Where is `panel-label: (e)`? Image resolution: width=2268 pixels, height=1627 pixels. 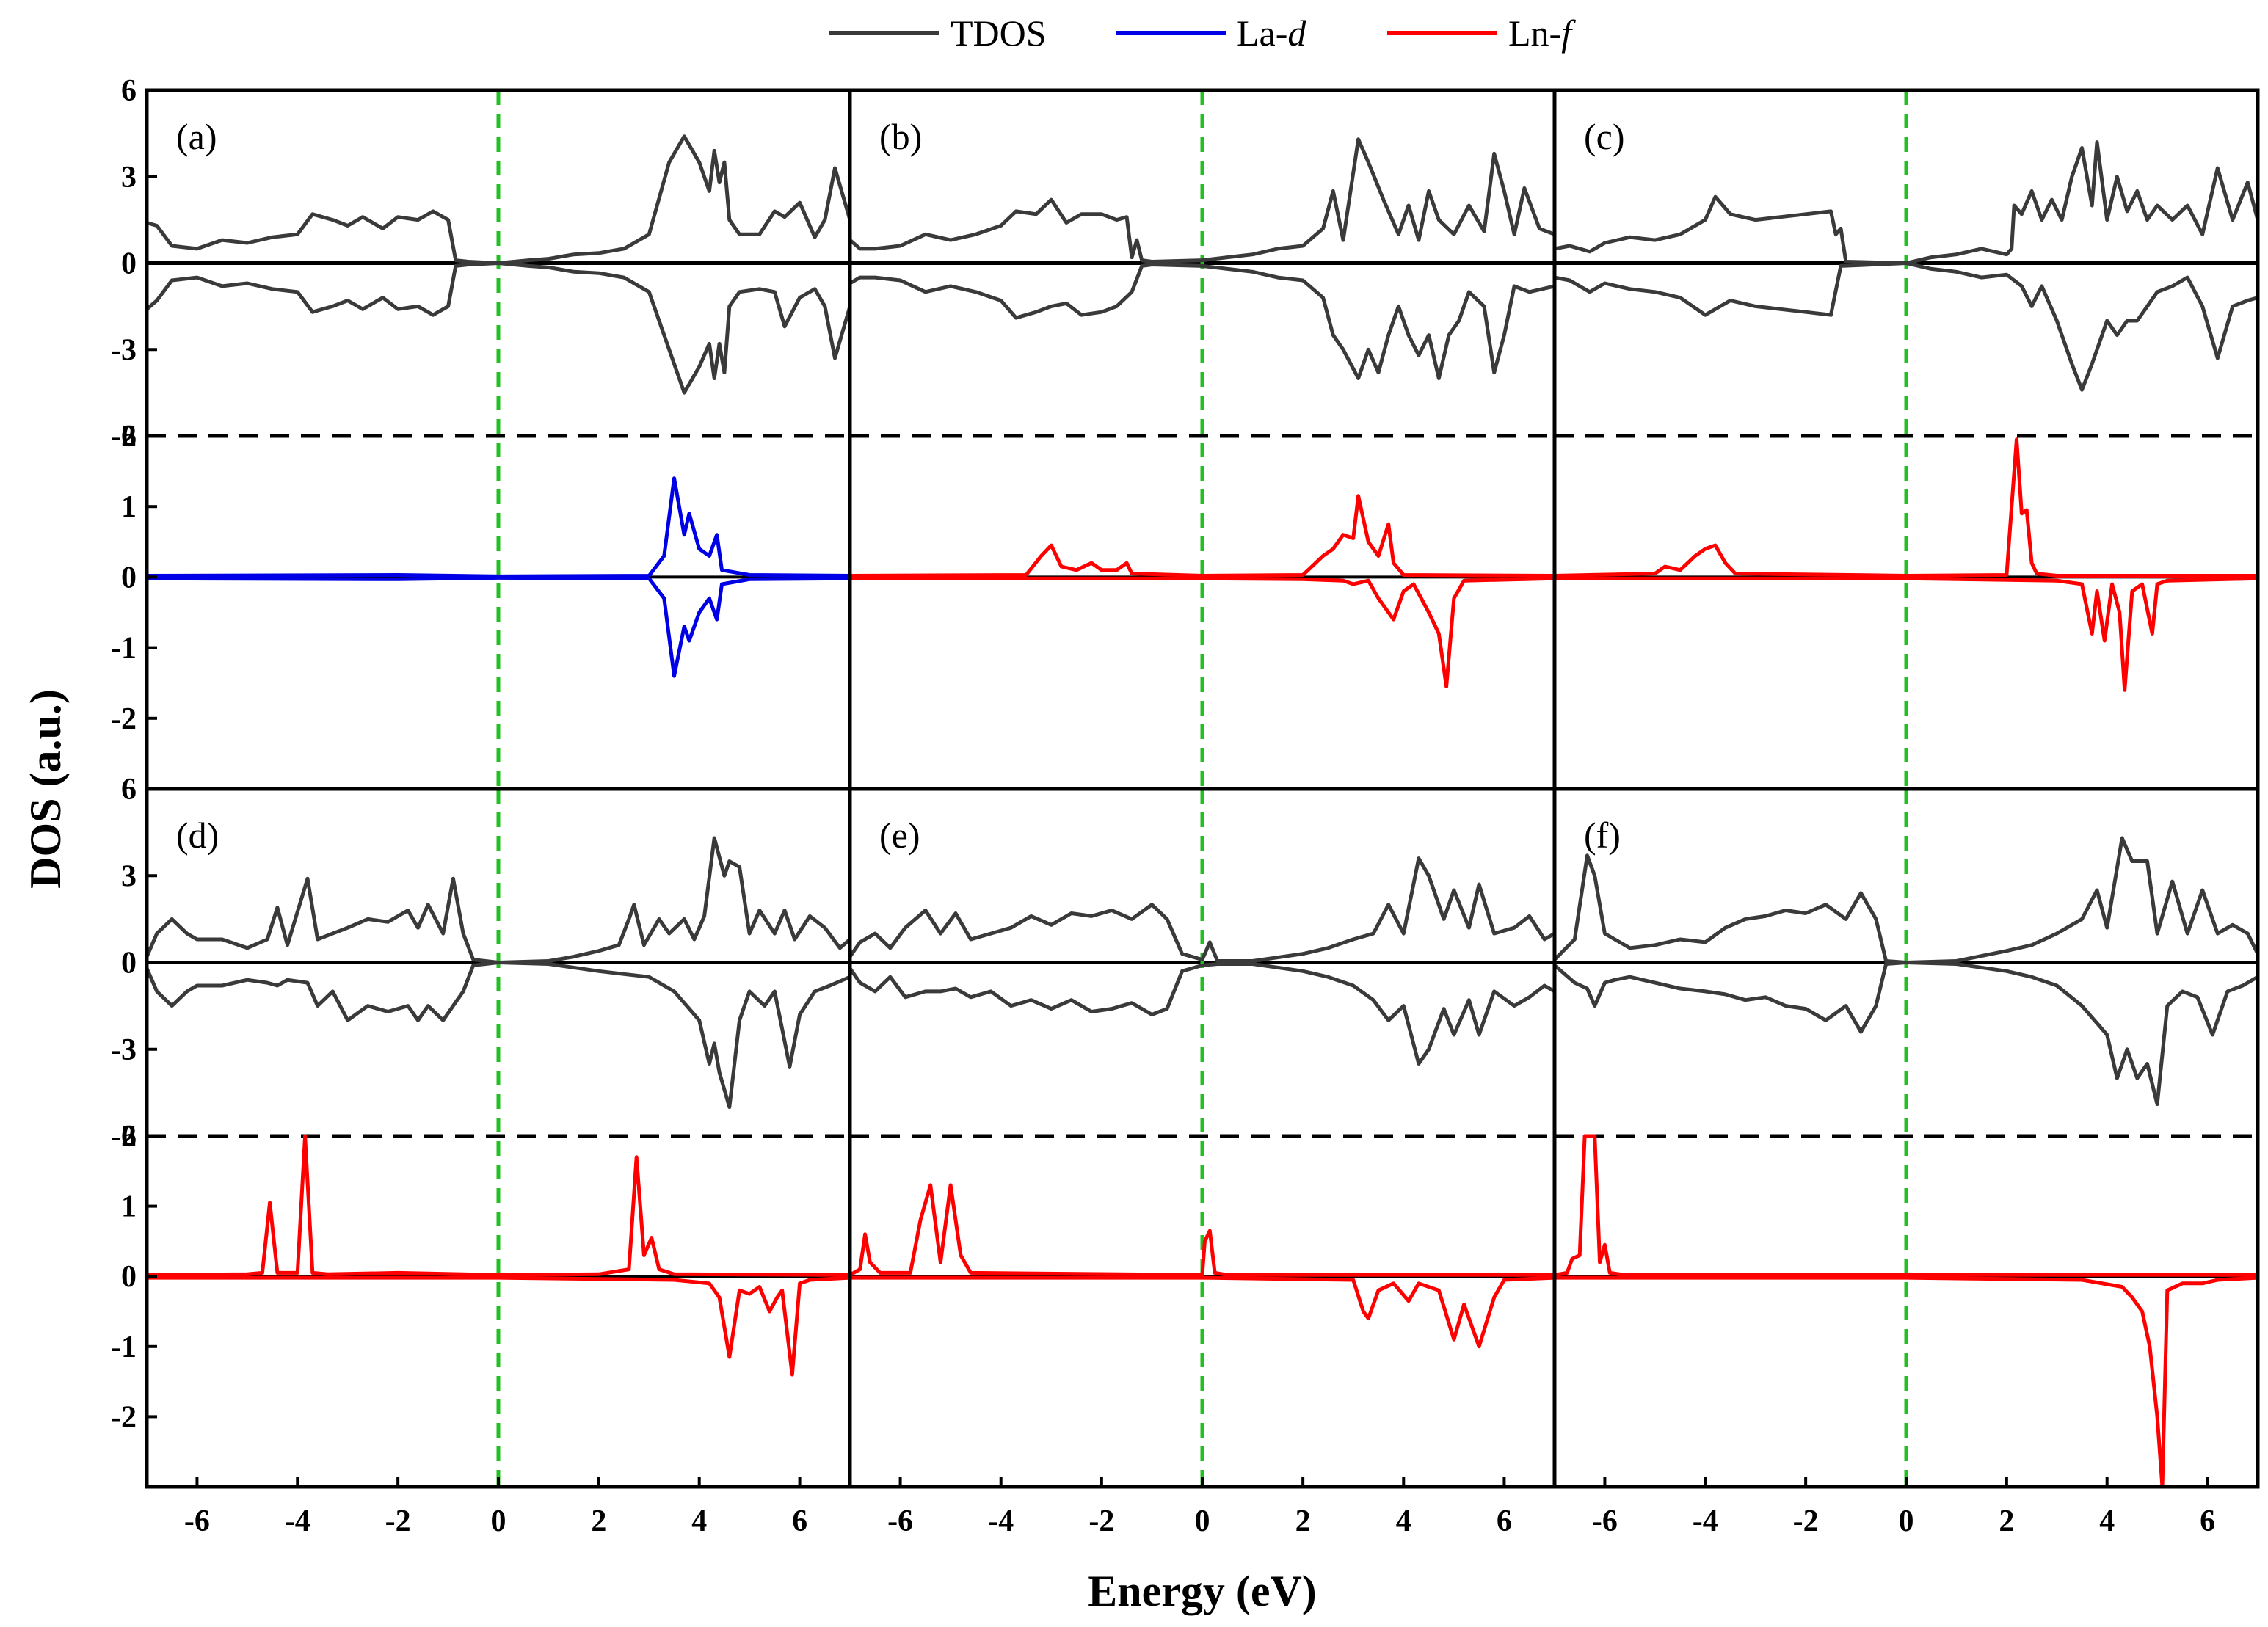 panel-label: (e) is located at coordinates (899, 835).